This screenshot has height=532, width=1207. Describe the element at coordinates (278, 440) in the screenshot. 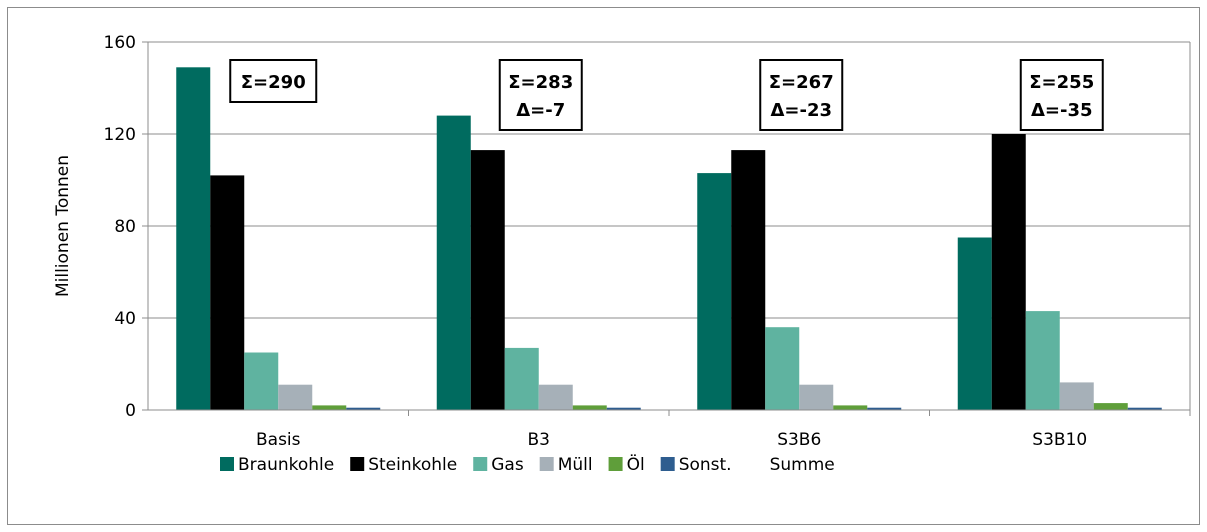

I see `x-tick-label: Basis` at that location.